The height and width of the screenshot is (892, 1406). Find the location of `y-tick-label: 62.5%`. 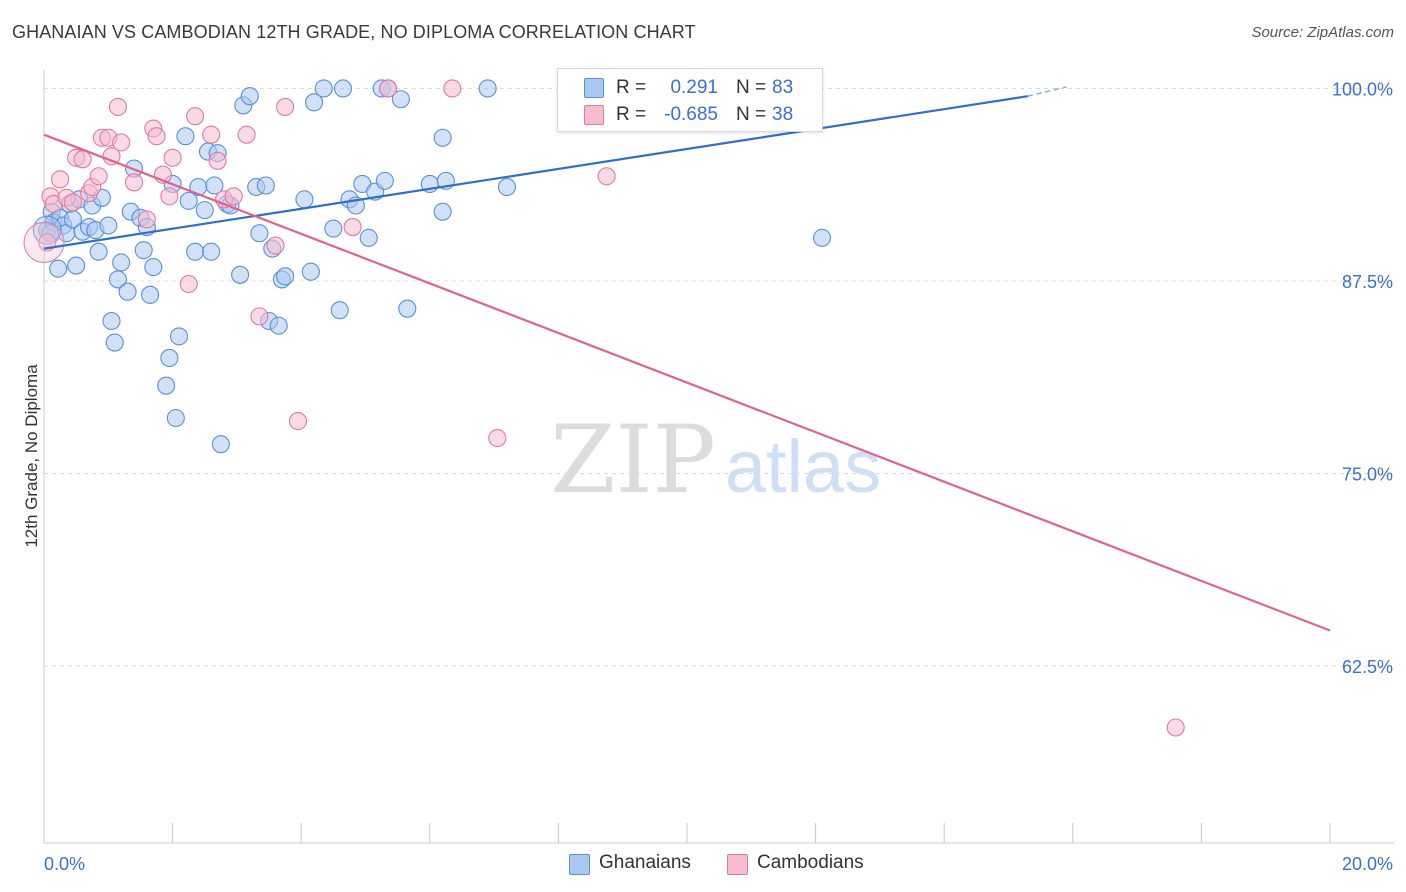

y-tick-label: 62.5% is located at coordinates (1367, 667).